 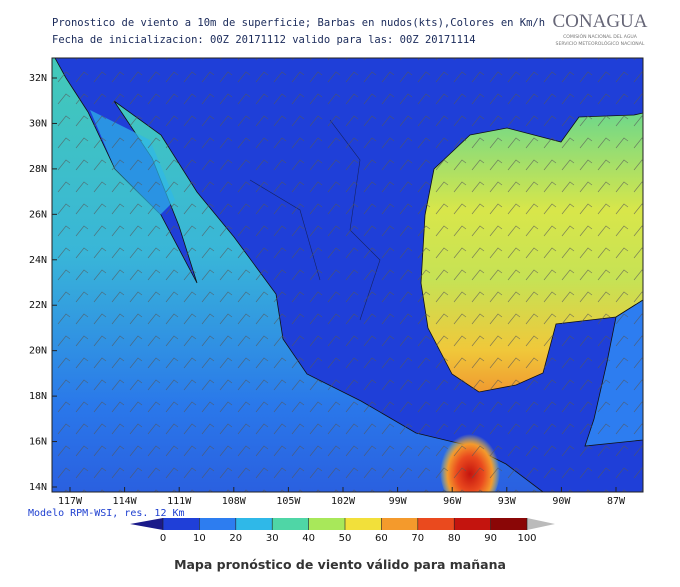 I want to click on lon-label: 108W, so click(x=234, y=501).